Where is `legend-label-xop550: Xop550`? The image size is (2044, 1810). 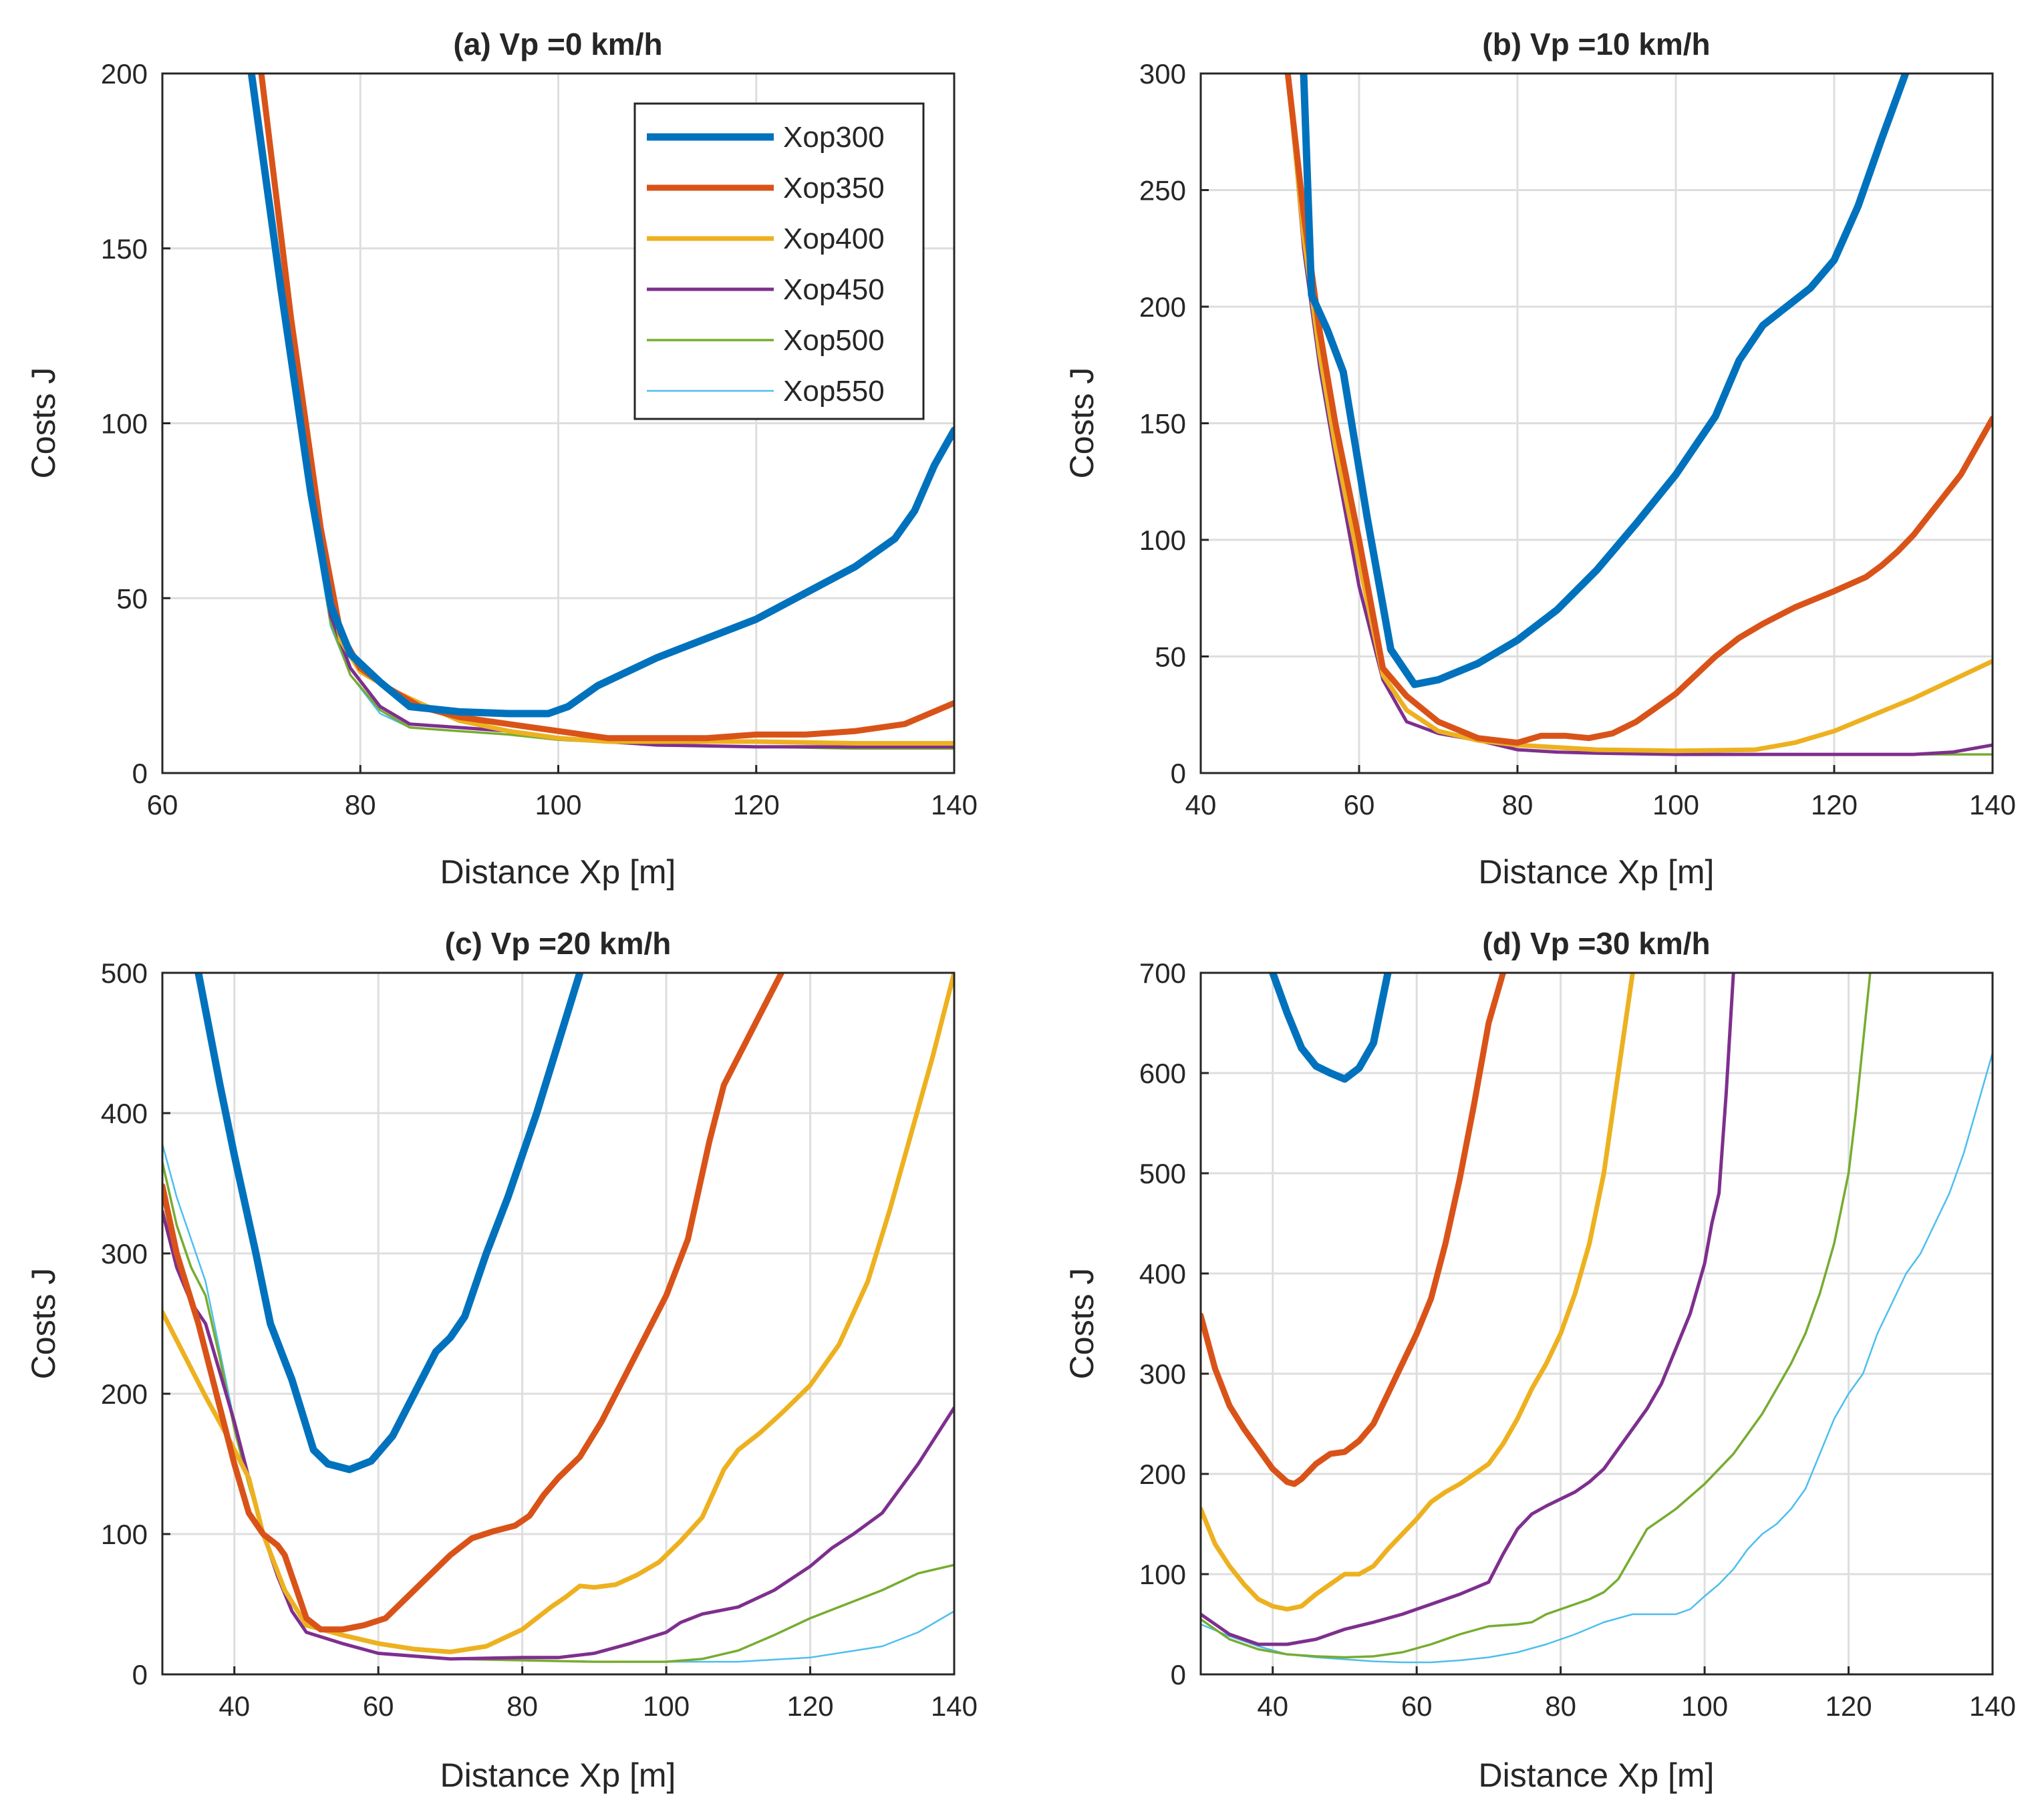 legend-label-xop550: Xop550 is located at coordinates (834, 391).